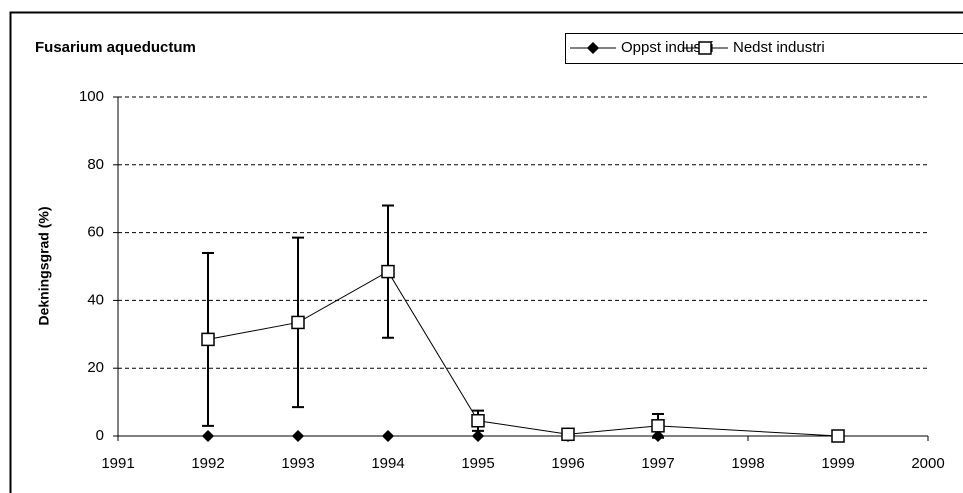 Image resolution: width=963 pixels, height=493 pixels. I want to click on y-tick-label: 20, so click(95, 367).